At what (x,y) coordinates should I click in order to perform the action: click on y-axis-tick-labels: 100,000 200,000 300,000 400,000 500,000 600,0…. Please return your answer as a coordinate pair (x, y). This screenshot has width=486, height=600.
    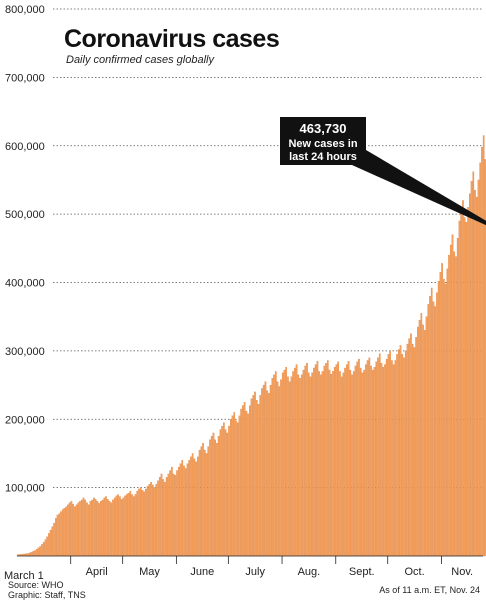
    Looking at the image, I should click on (25, 249).